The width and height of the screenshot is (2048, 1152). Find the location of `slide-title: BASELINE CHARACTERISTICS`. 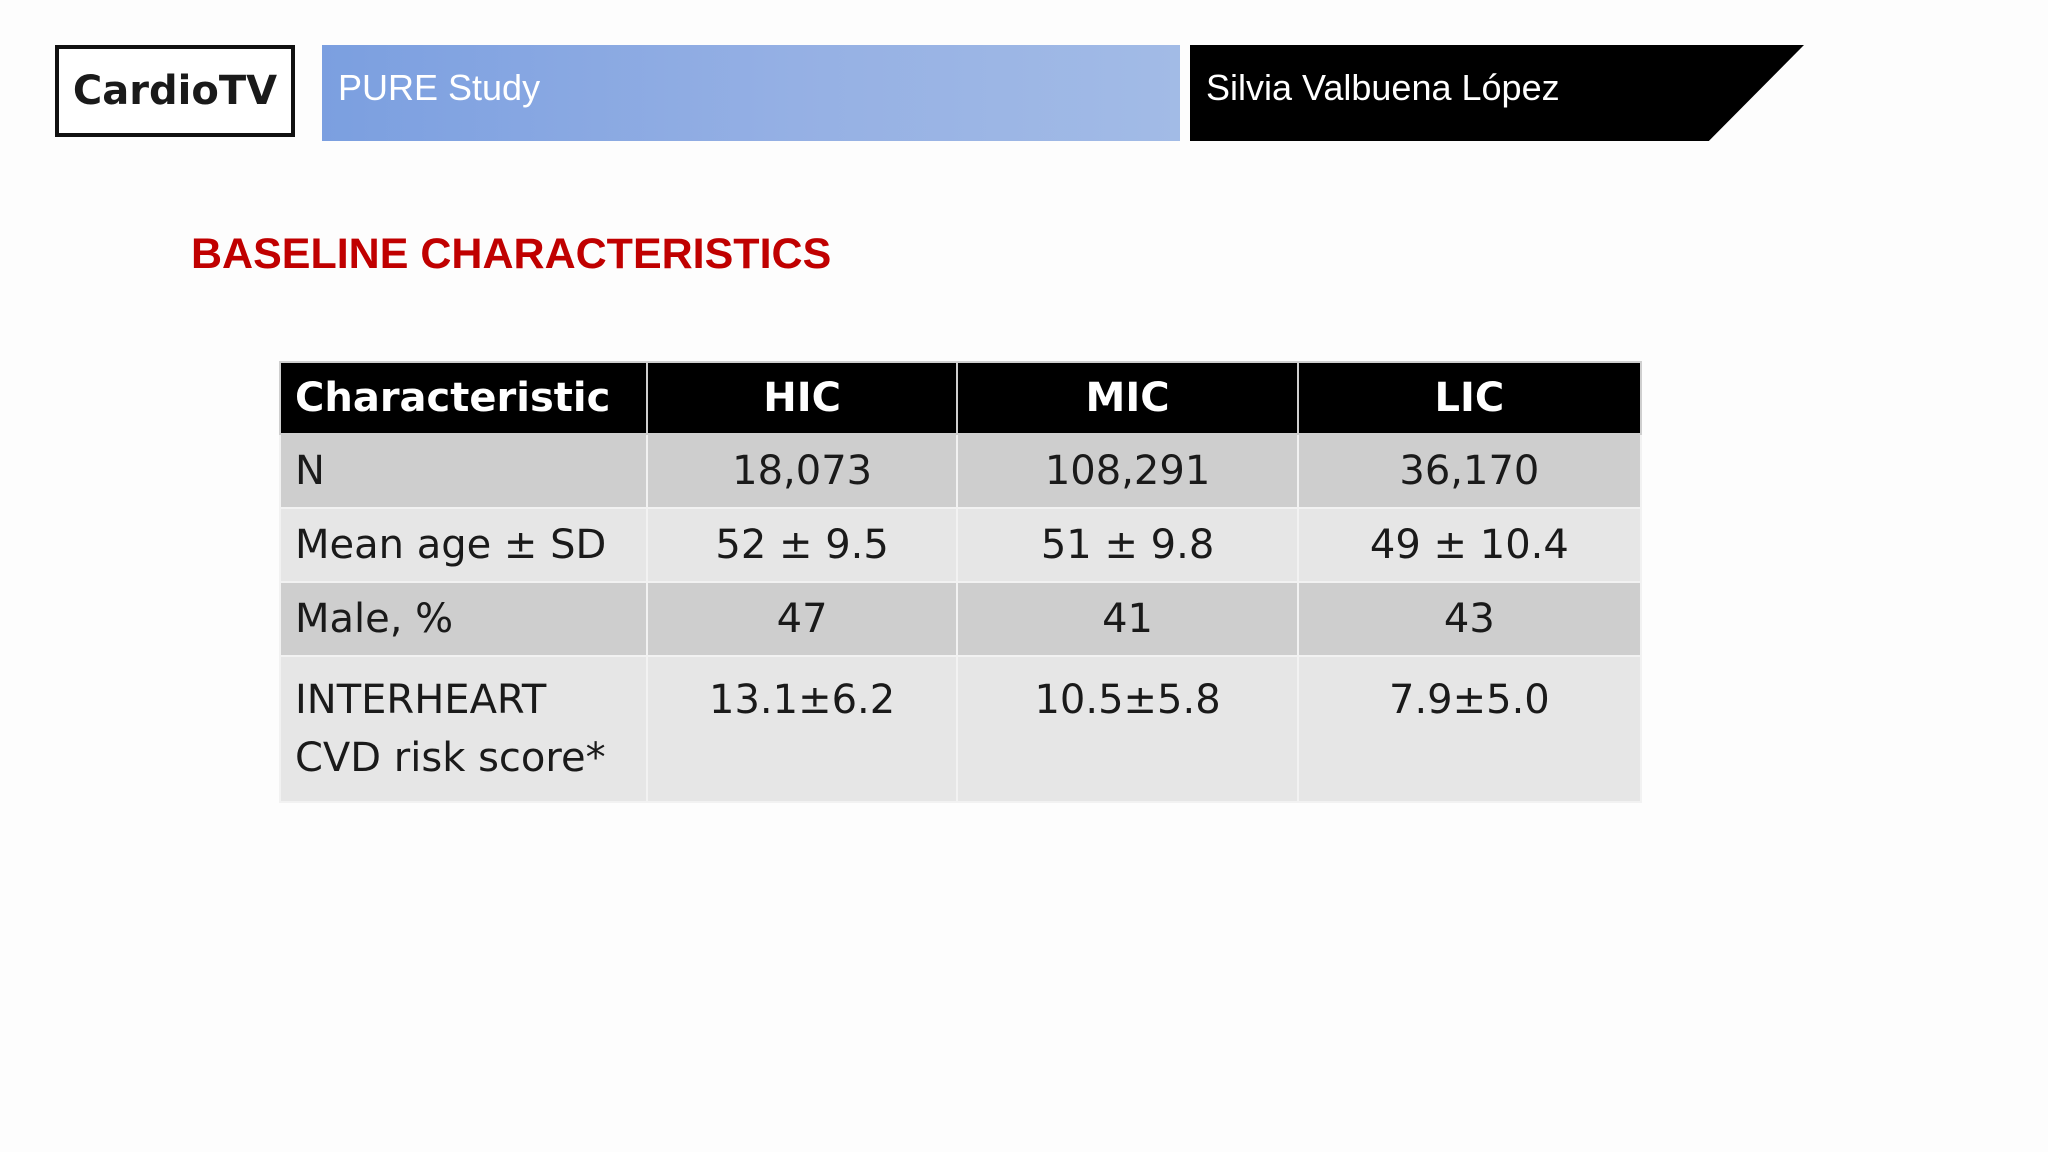

slide-title: BASELINE CHARACTERISTICS is located at coordinates (511, 254).